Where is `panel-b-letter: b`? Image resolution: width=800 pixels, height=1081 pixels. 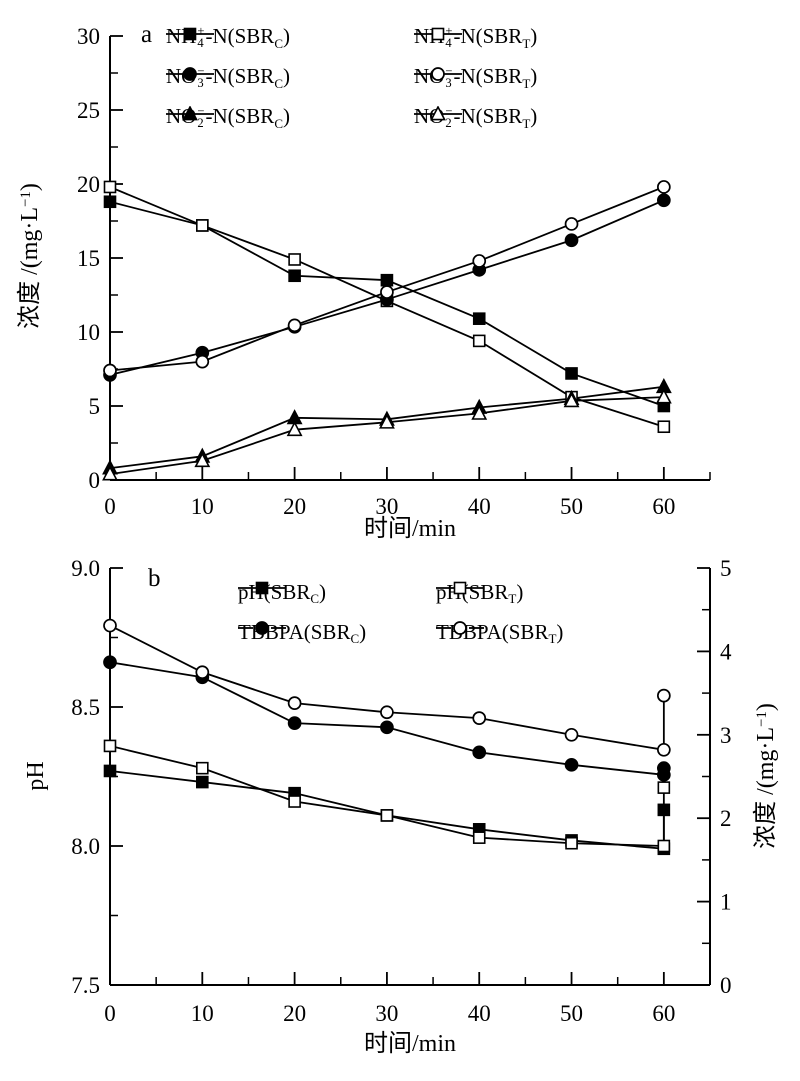
panel-b-letter: b is located at coordinates (154, 578).